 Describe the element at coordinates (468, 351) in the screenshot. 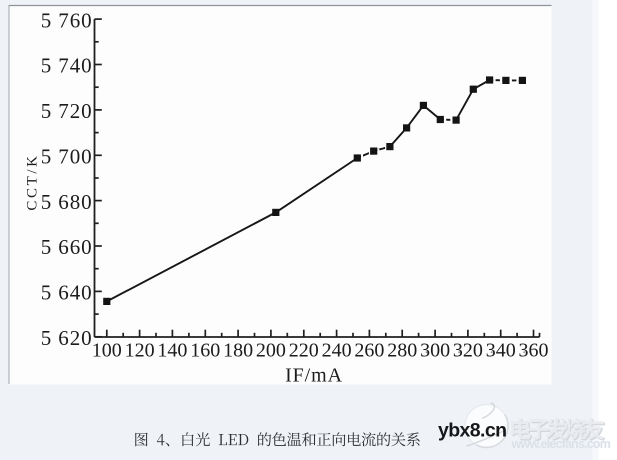

I see `svg-text: 320` at that location.